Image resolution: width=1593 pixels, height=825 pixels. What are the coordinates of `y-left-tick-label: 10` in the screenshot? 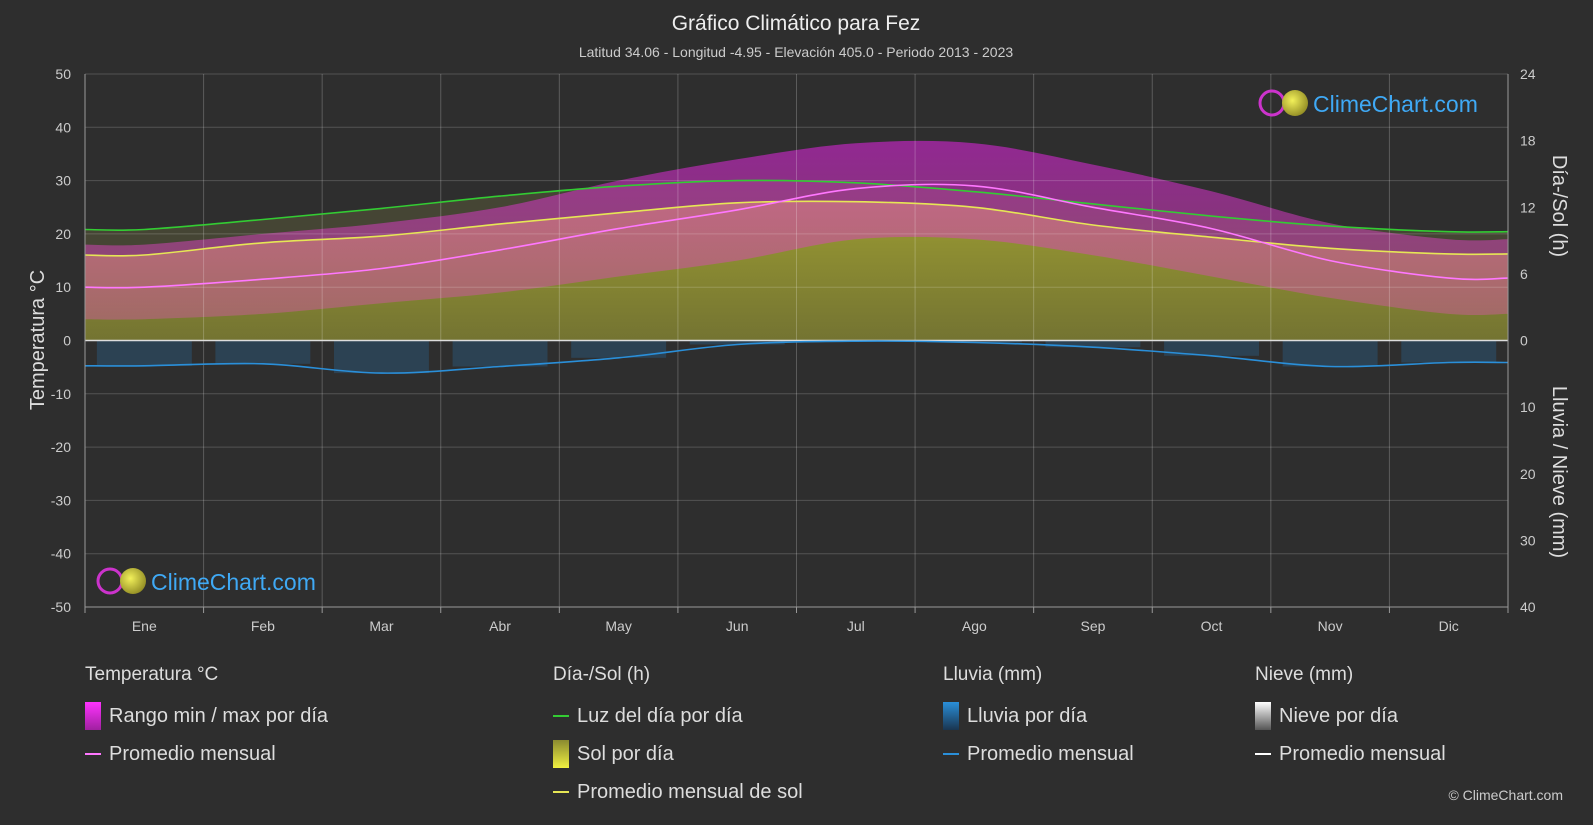 It's located at (63, 287).